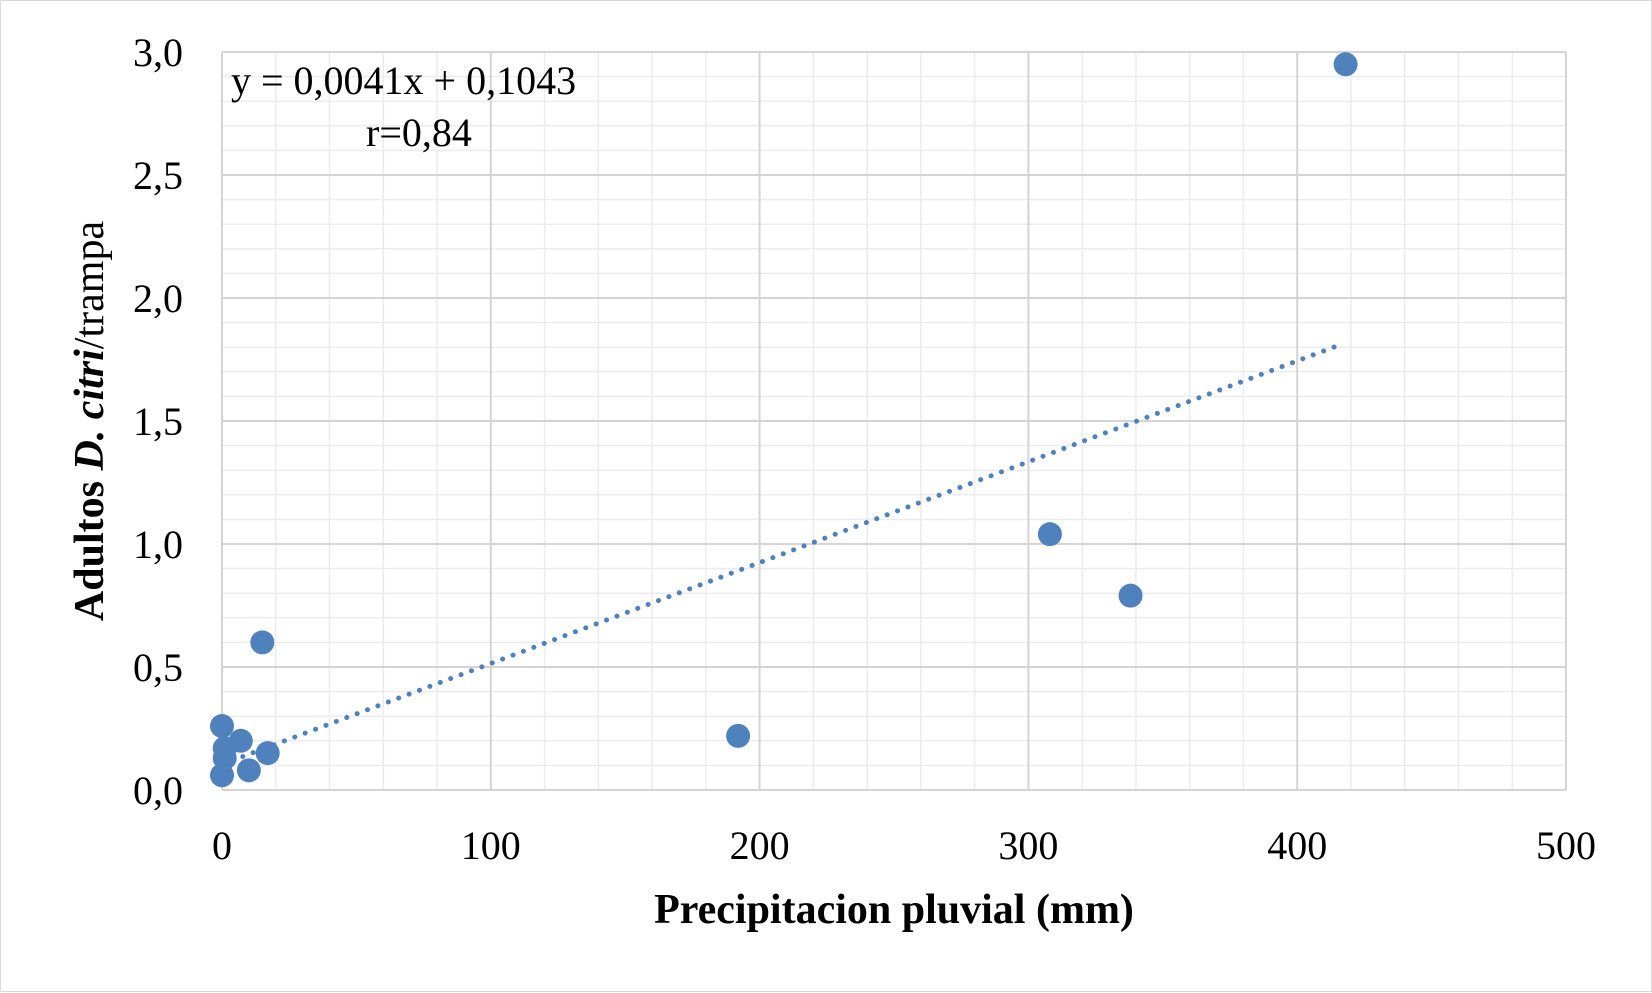  I want to click on x-tick-label: 300, so click(1028, 845).